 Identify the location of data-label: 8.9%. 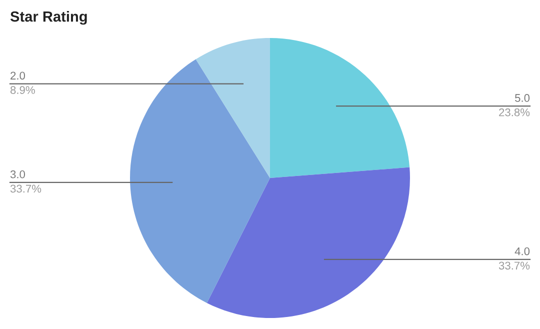
(22, 90).